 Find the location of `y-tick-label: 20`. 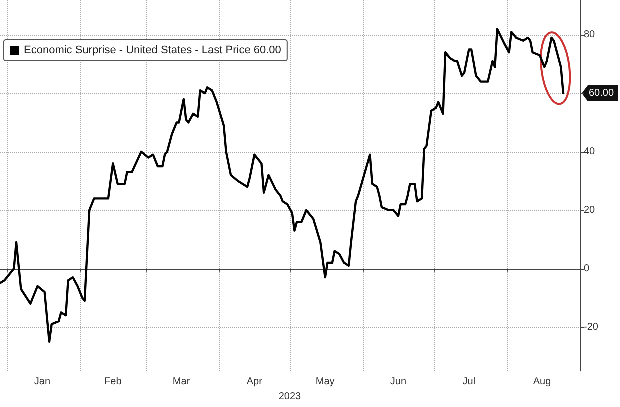

y-tick-label: 20 is located at coordinates (590, 210).